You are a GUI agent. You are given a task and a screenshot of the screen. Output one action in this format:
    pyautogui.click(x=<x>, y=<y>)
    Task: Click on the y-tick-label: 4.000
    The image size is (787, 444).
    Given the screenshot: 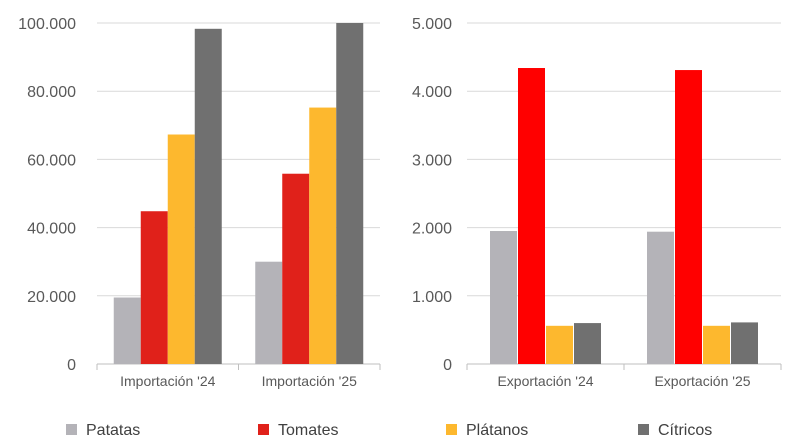 What is the action you would take?
    pyautogui.click(x=432, y=92)
    